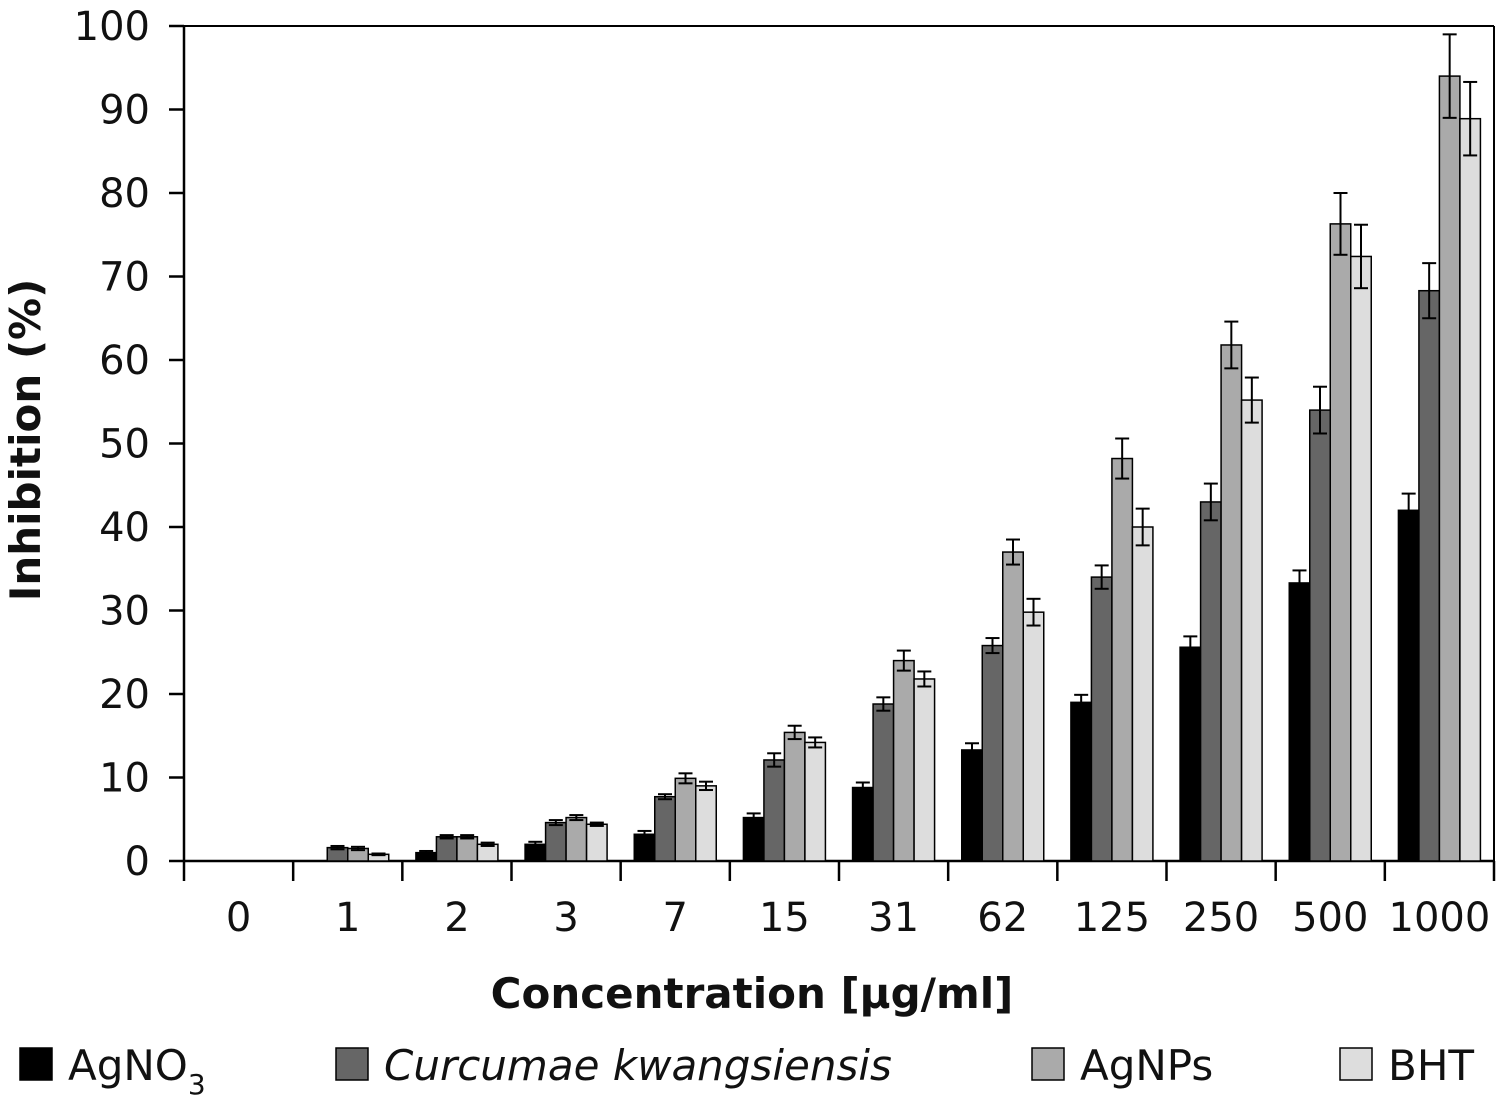  What do you see at coordinates (893, 918) in the screenshot?
I see `x-tick-label: 31` at bounding box center [893, 918].